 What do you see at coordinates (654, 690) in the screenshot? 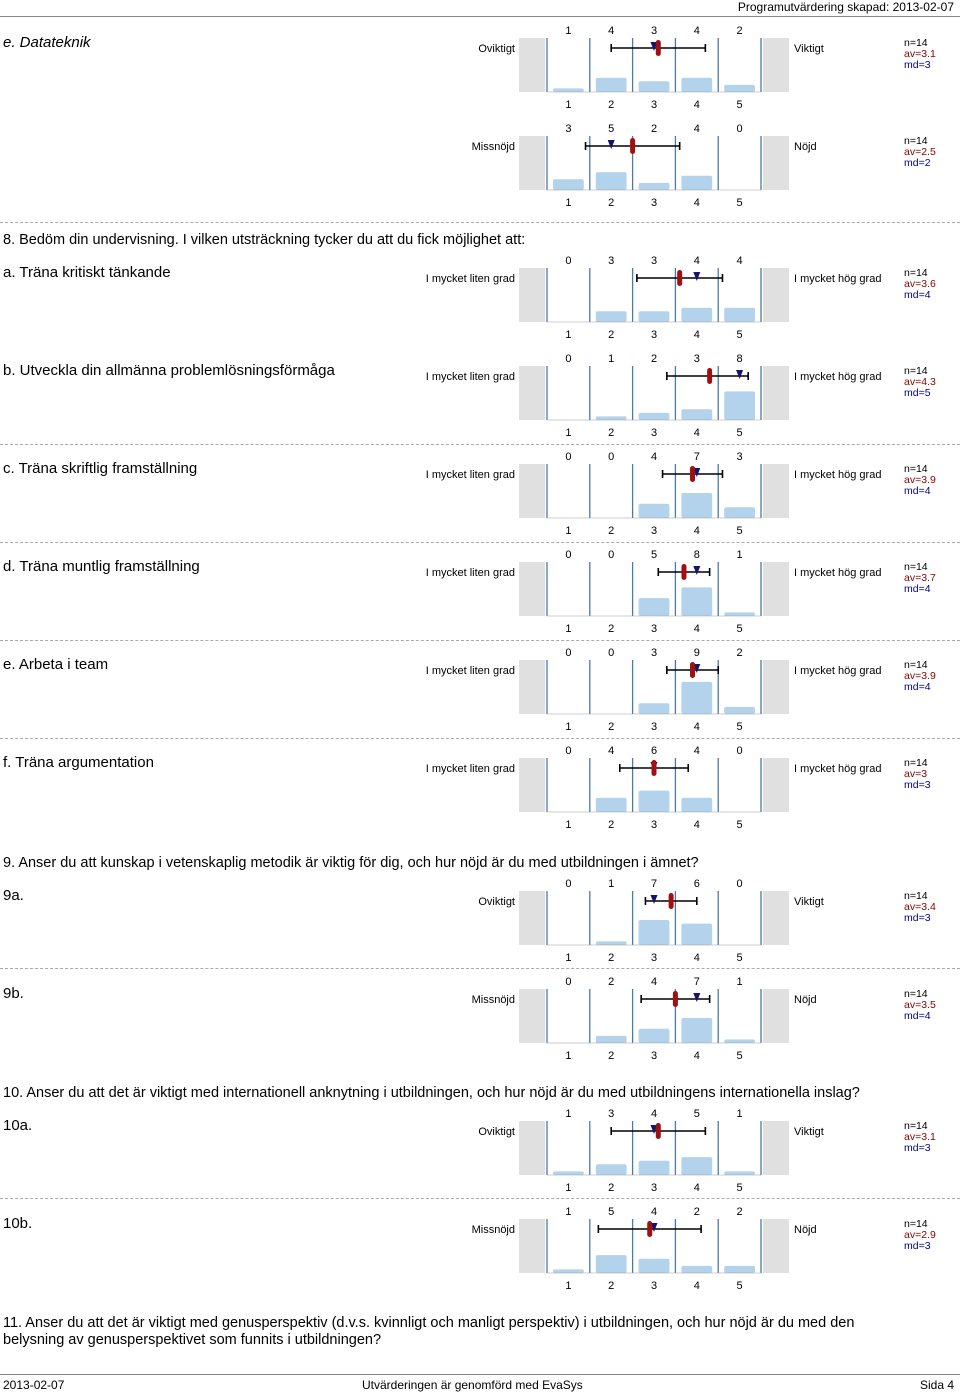
I see `distribution-chart: 0 0 3 9 2 1 2 3 4 5` at bounding box center [654, 690].